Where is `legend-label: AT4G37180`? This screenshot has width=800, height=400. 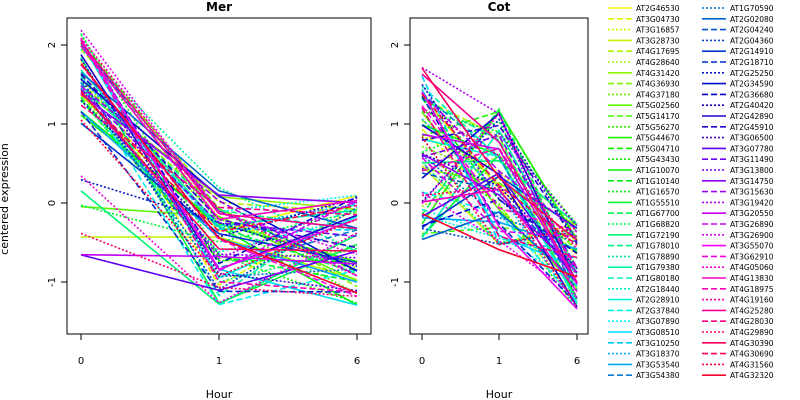
legend-label: AT4G37180 is located at coordinates (658, 94).